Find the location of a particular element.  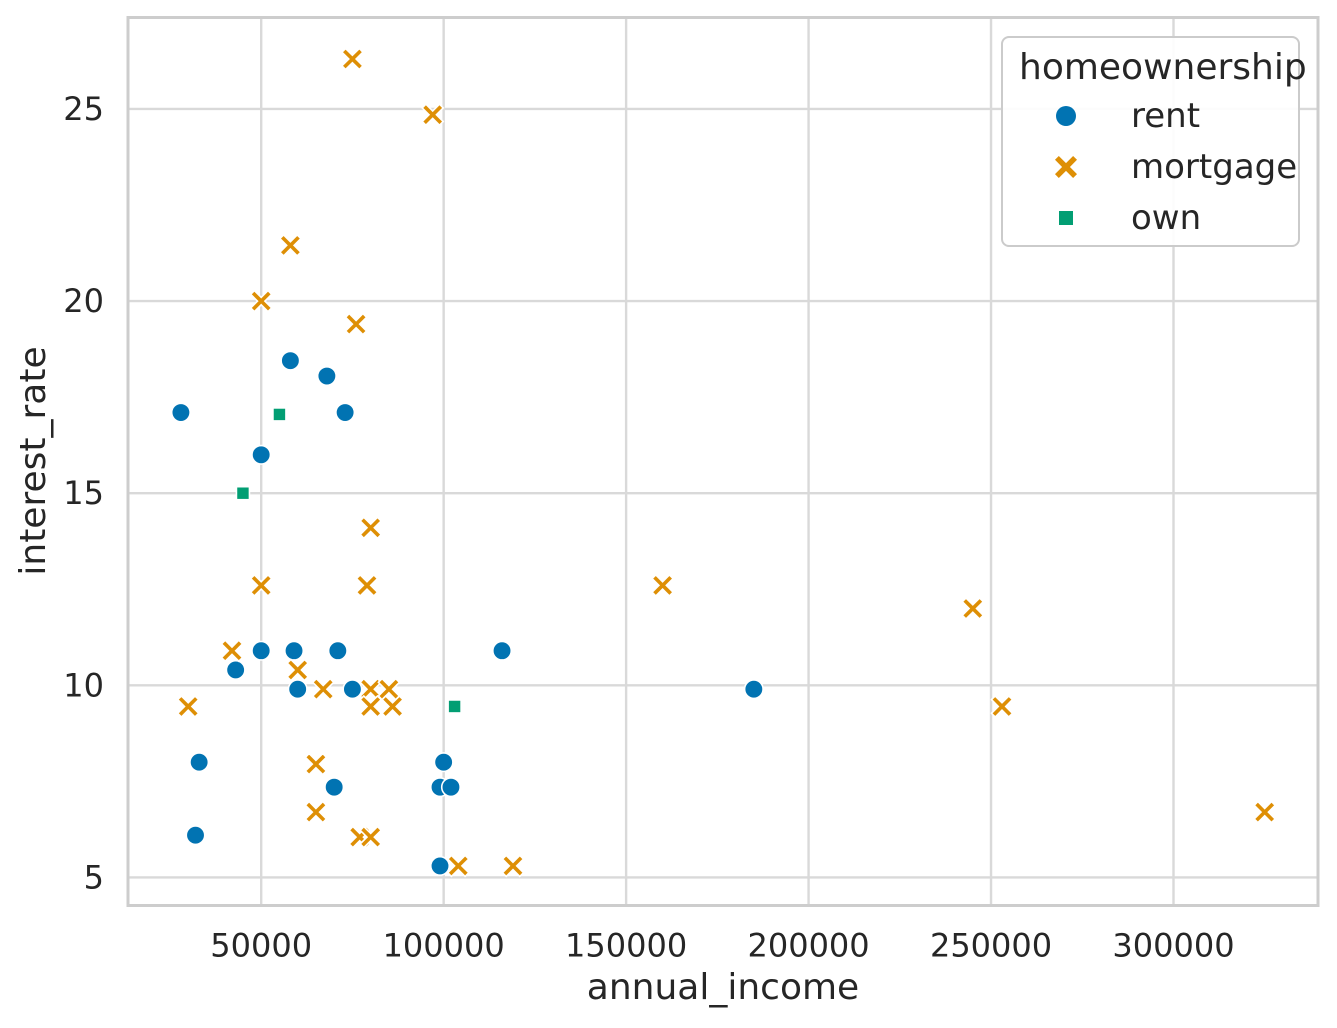

rent-circle-icon is located at coordinates (1066, 116).